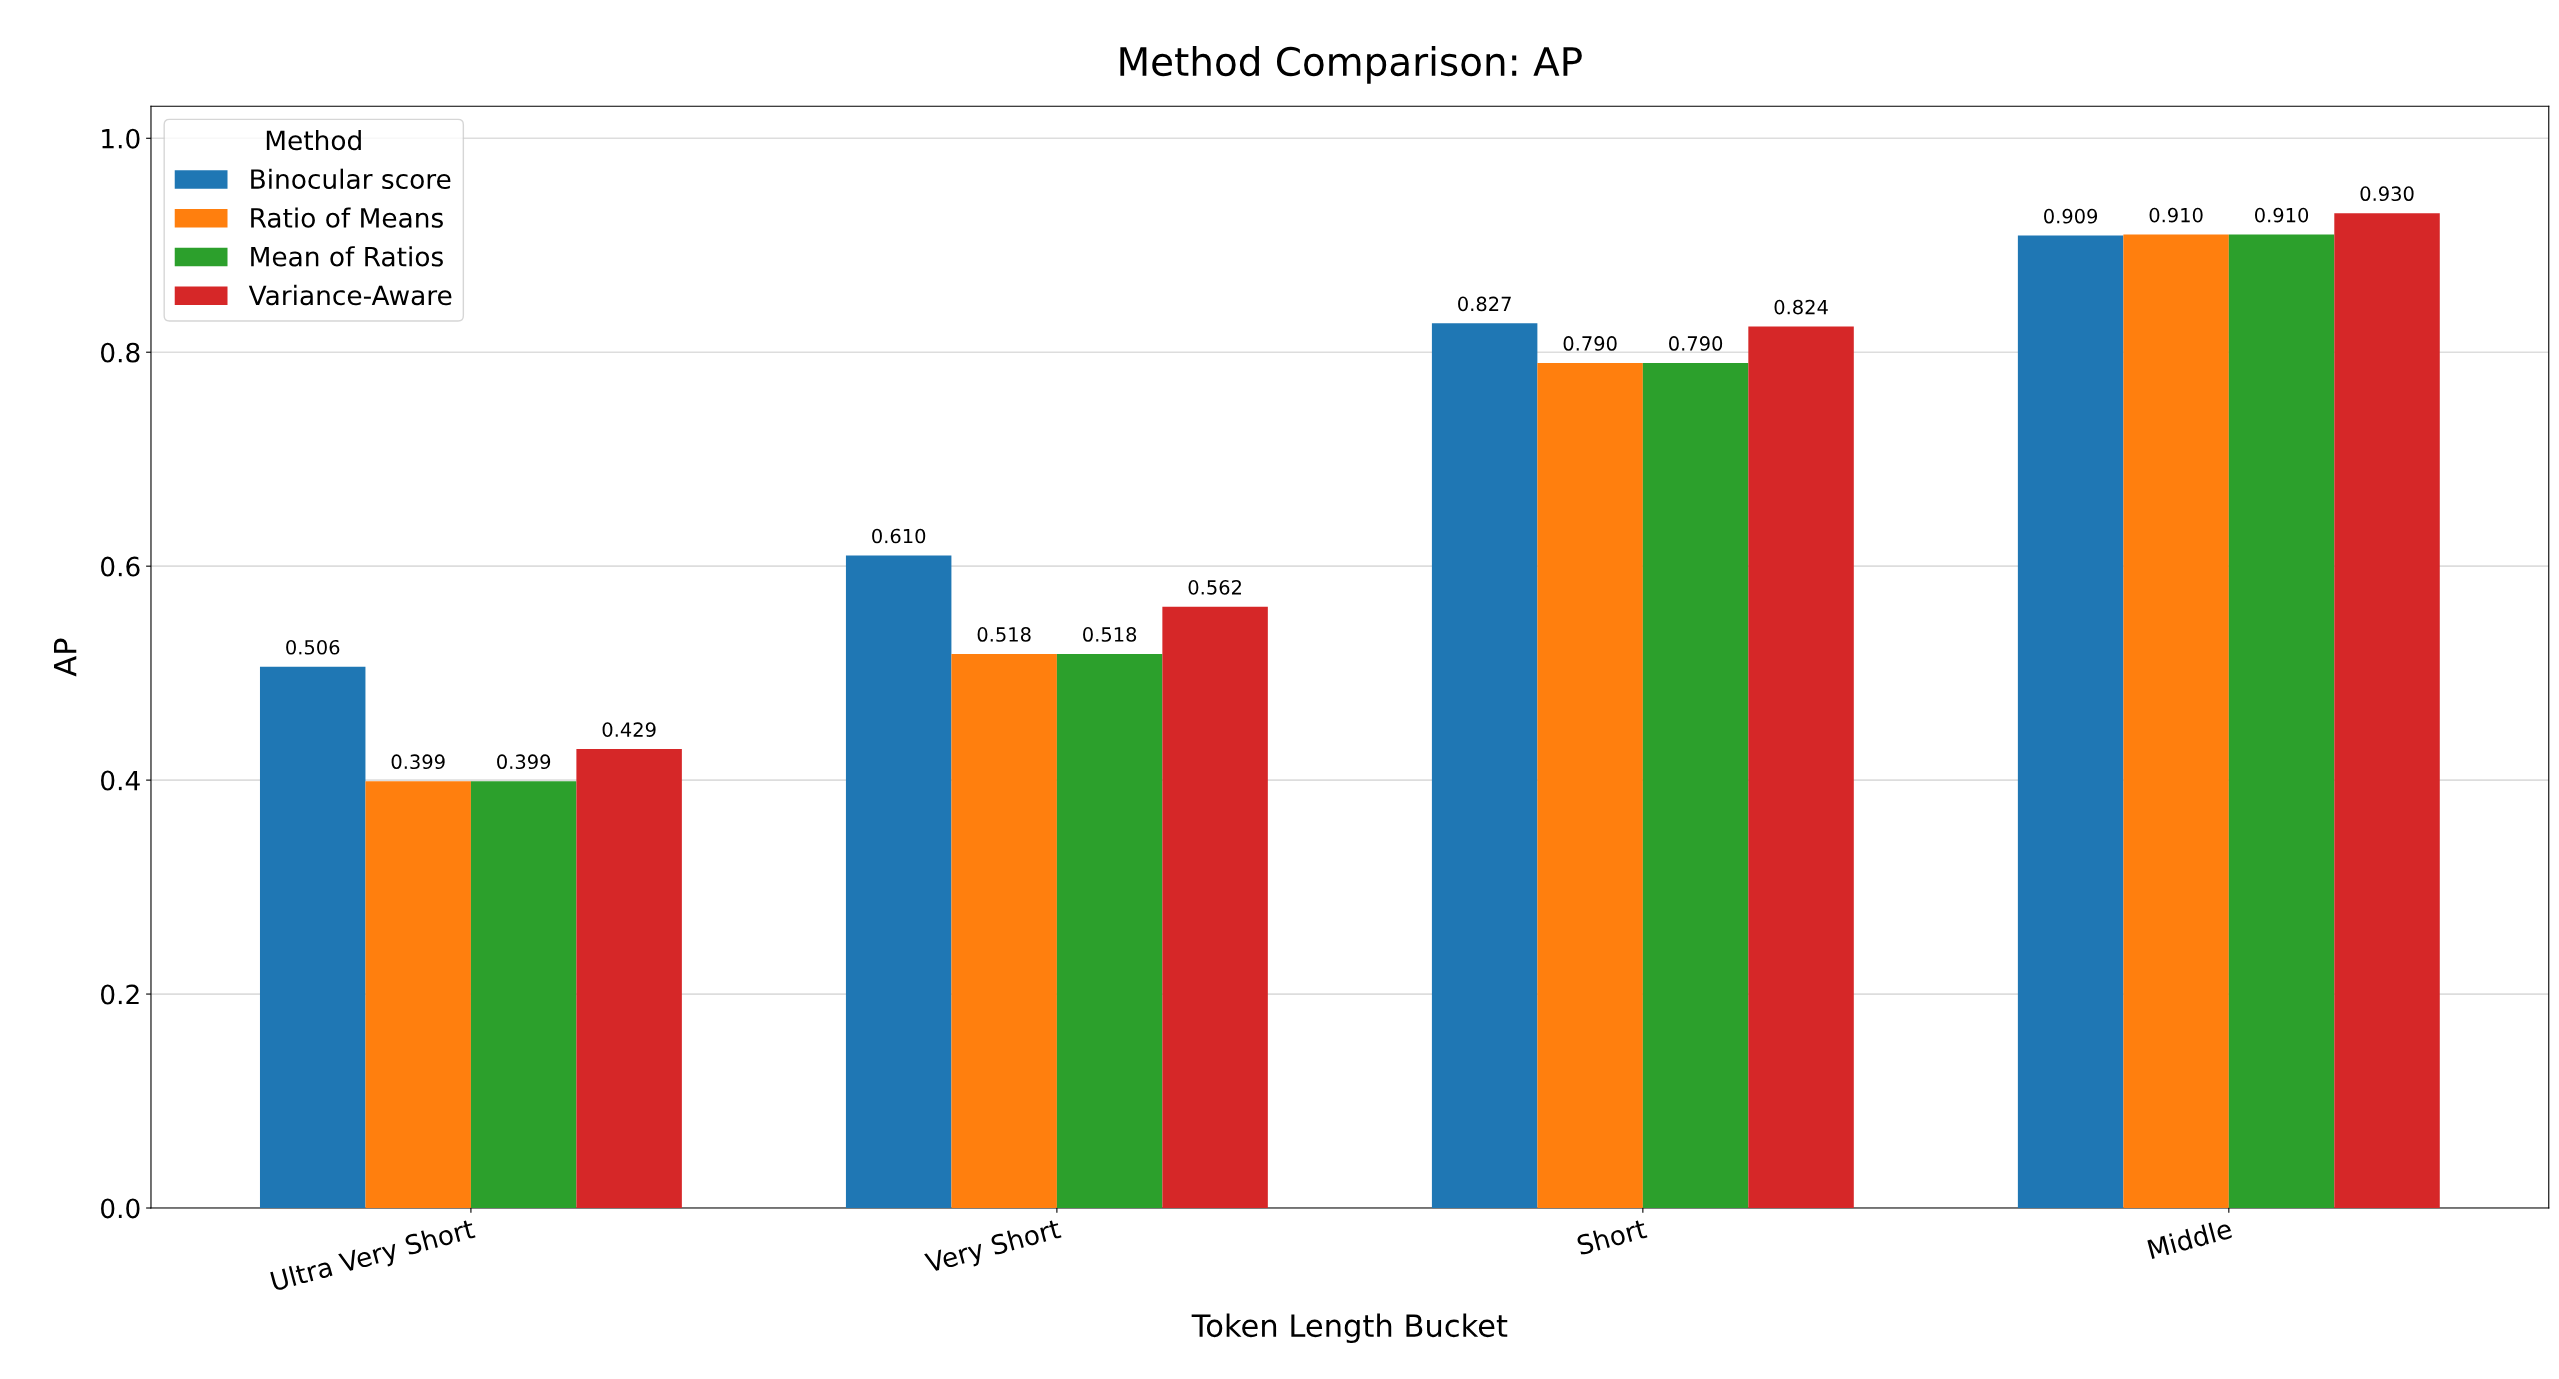  I want to click on data-label: 0.824, so click(1801, 307).